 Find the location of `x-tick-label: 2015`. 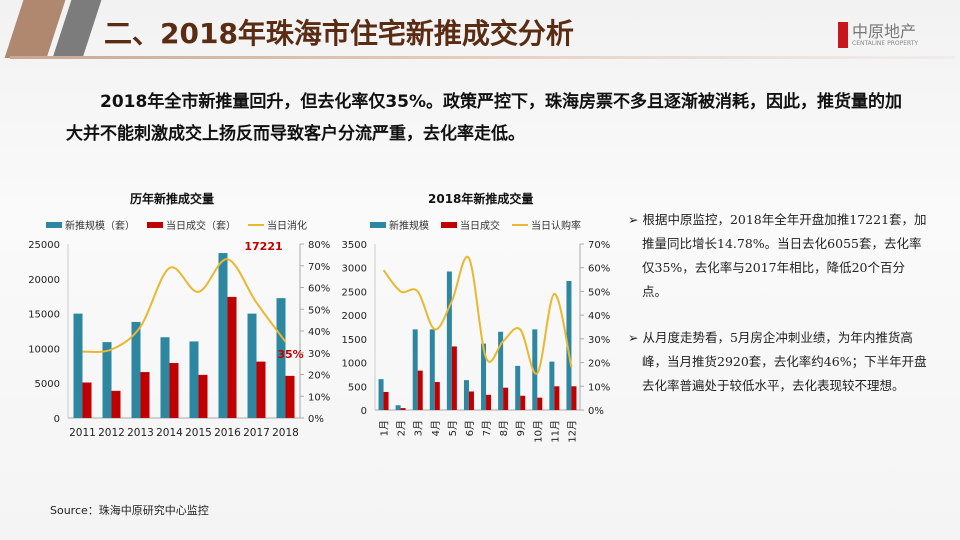

x-tick-label: 2015 is located at coordinates (198, 433).